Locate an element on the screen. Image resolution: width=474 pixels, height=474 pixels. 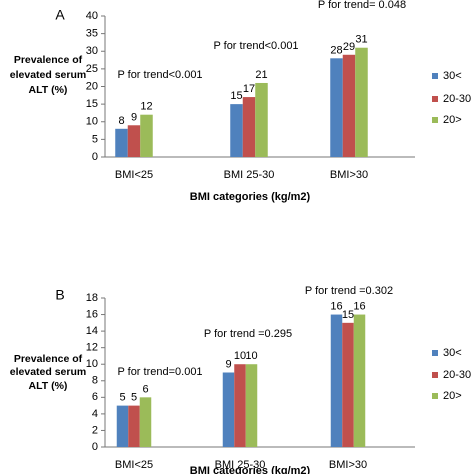
y-tick-label: 18 is located at coordinates (92, 298).